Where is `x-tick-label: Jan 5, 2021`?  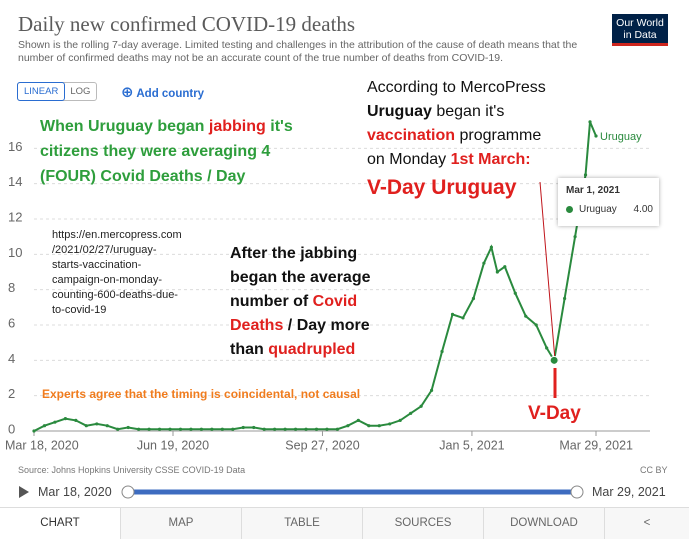
x-tick-label: Jan 5, 2021 is located at coordinates (471, 445).